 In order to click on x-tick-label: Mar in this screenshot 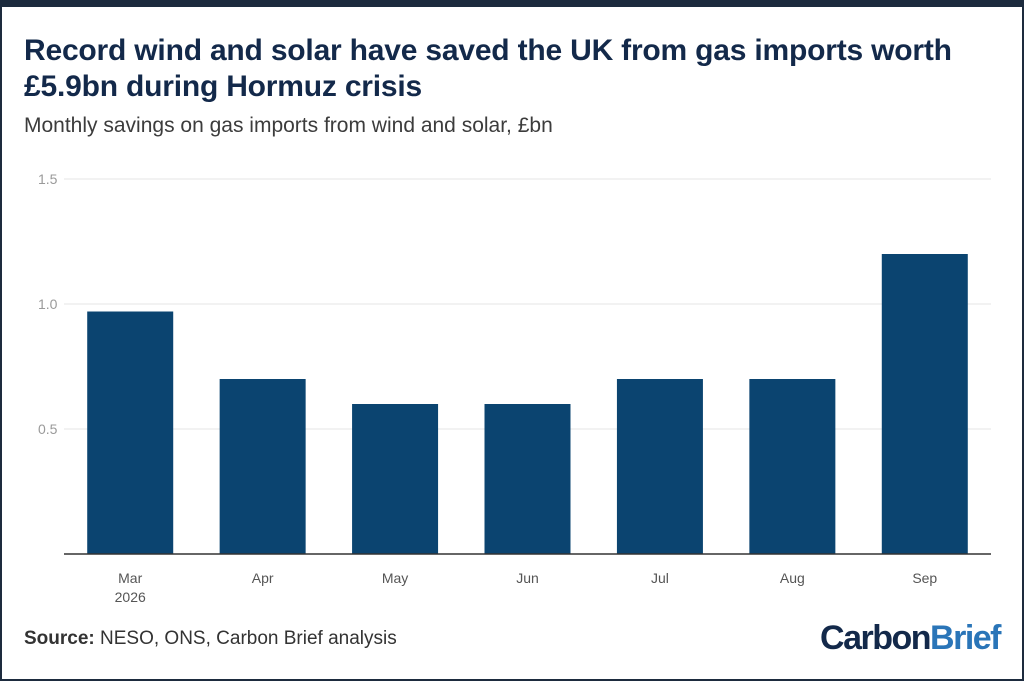, I will do `click(130, 578)`.